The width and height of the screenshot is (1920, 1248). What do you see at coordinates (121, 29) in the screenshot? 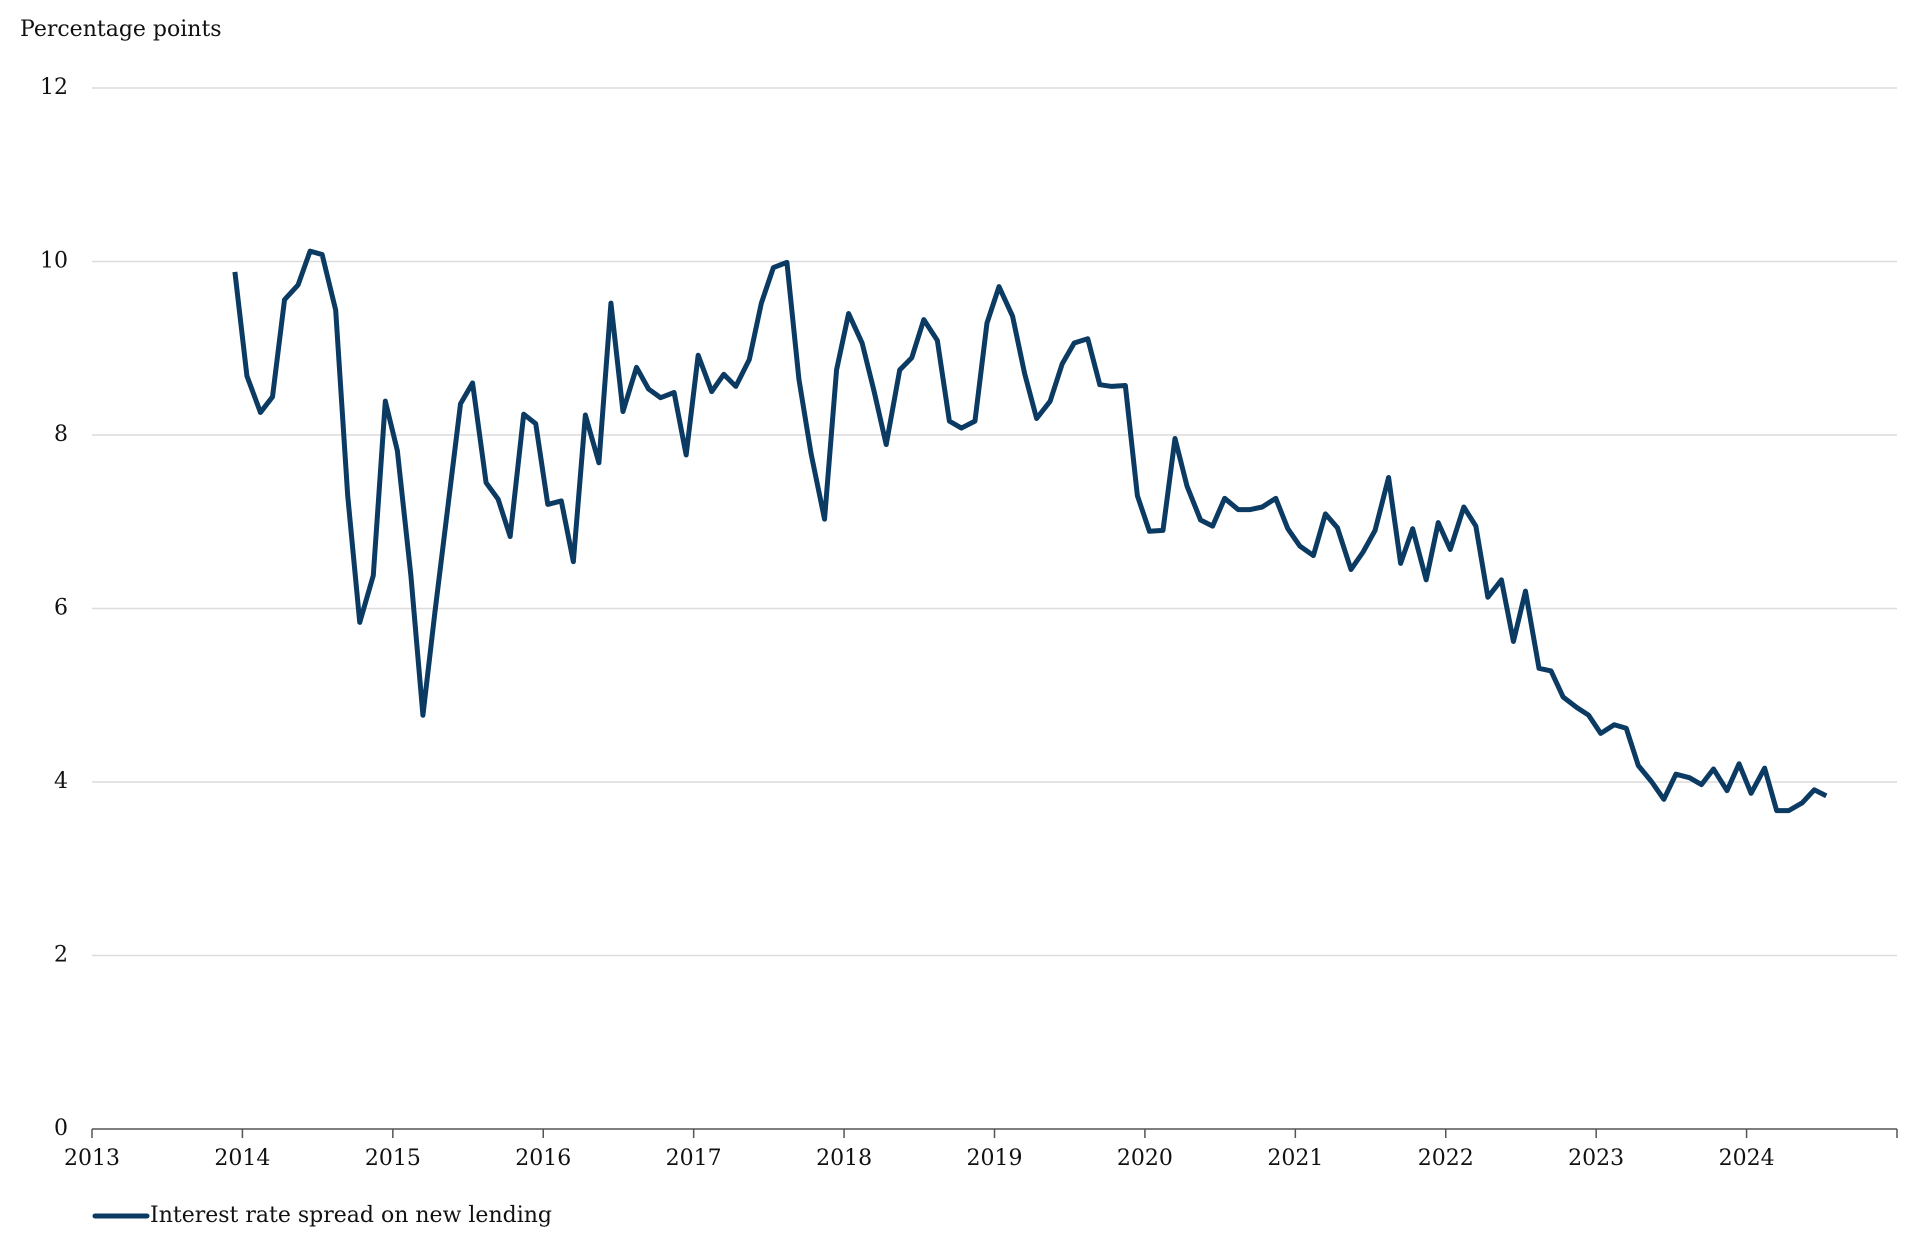
I see `y-axis-label: Percentage points` at bounding box center [121, 29].